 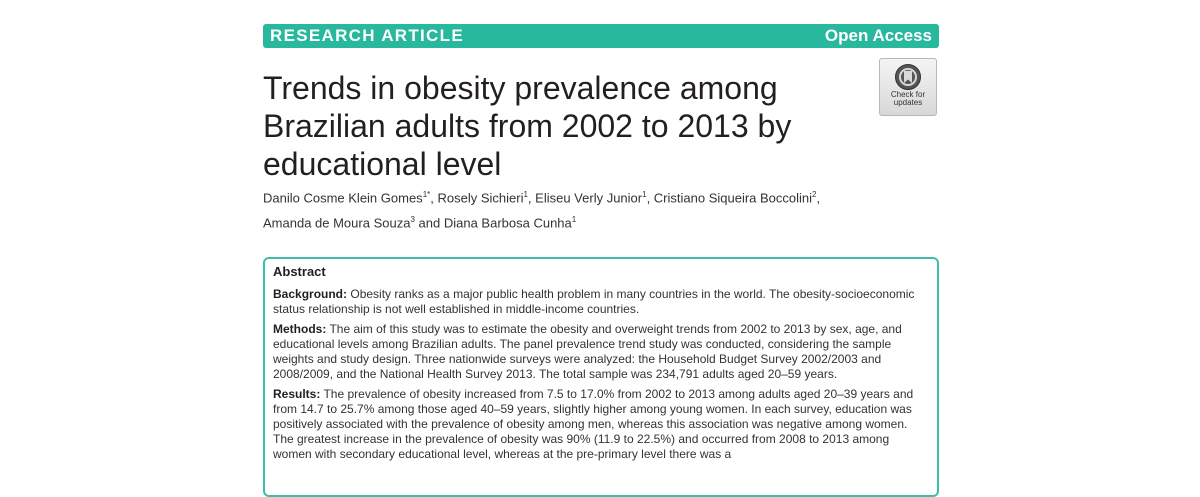 What do you see at coordinates (480, 198) in the screenshot?
I see `author-name: Rosely Sichieri` at bounding box center [480, 198].